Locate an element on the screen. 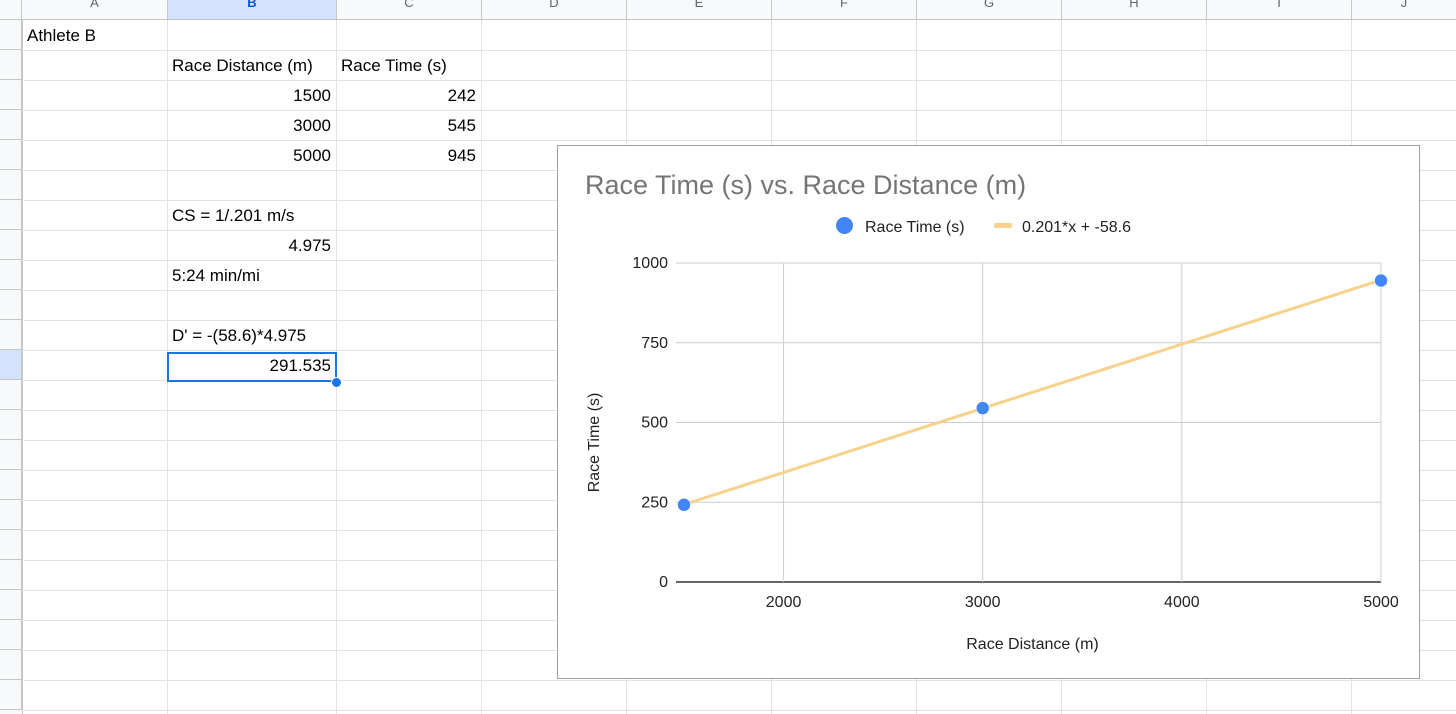 The height and width of the screenshot is (714, 1456). cell-b5: 3000 is located at coordinates (312, 125).